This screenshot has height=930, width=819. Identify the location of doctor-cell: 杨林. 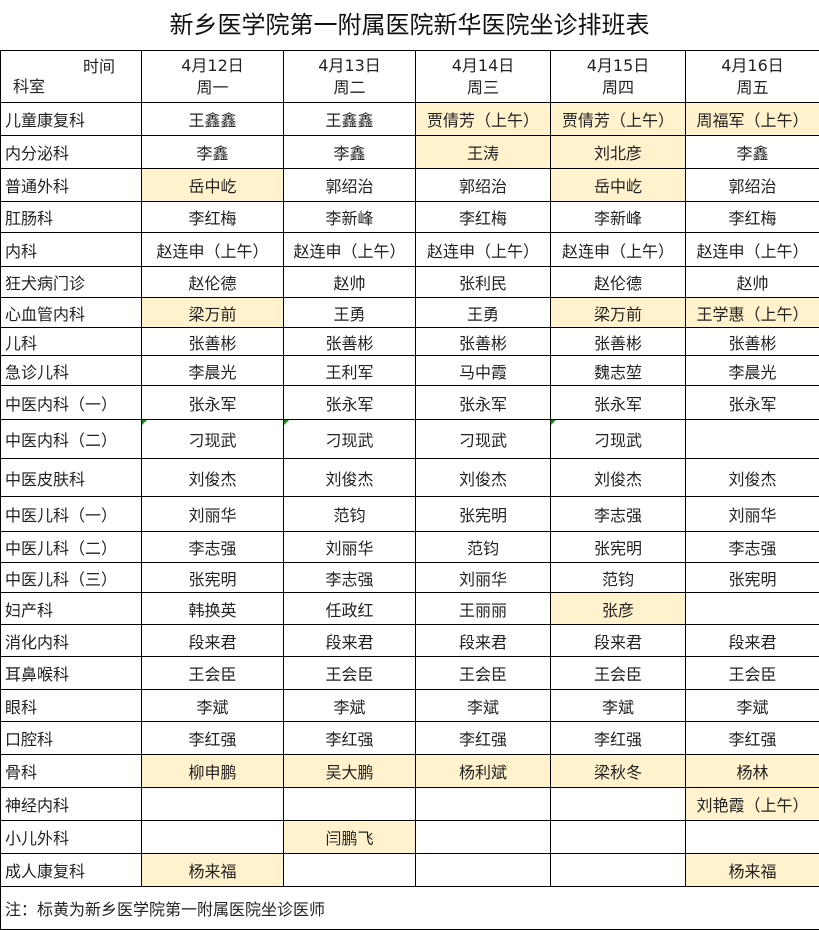
(752, 771).